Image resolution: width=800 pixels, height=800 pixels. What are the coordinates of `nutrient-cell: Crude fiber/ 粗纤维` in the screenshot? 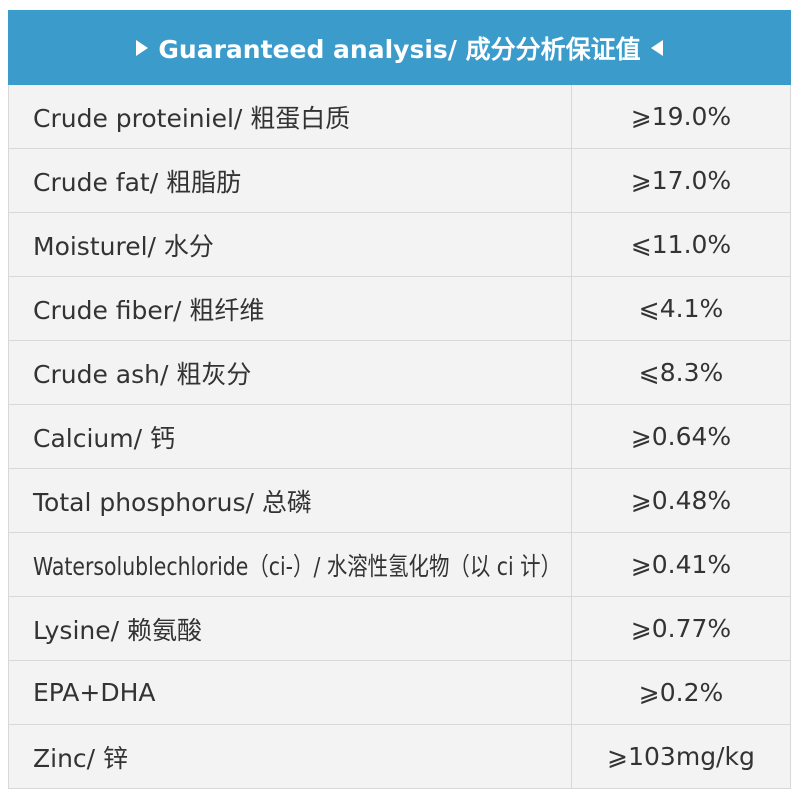 It's located at (290, 308).